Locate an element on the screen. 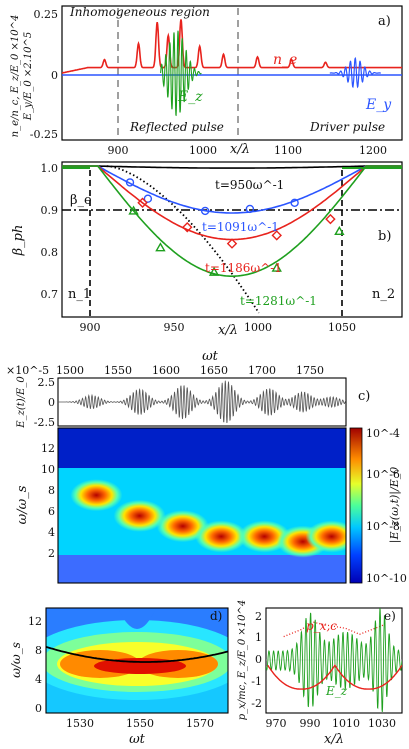  panel-e-ytick-0: 0 is located at coordinates (258, 659).